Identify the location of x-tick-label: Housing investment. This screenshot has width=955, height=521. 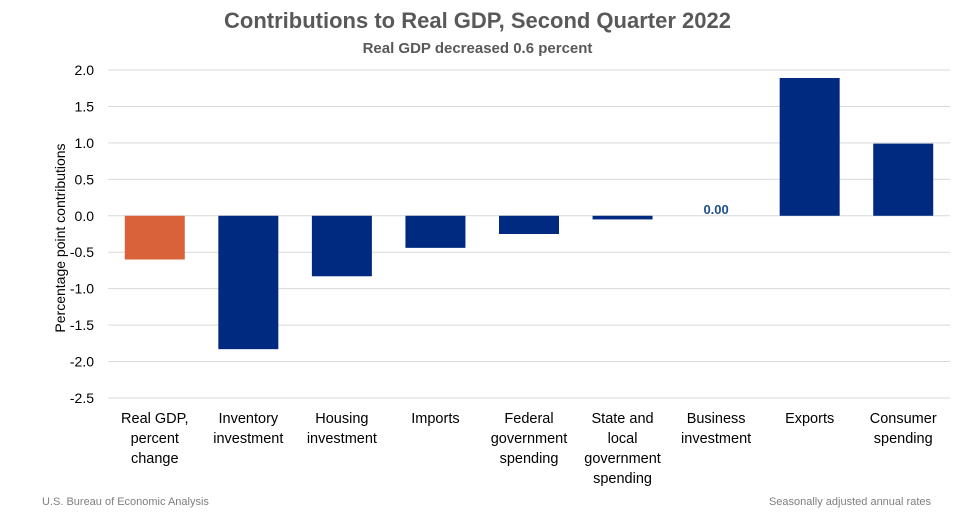
(341, 429).